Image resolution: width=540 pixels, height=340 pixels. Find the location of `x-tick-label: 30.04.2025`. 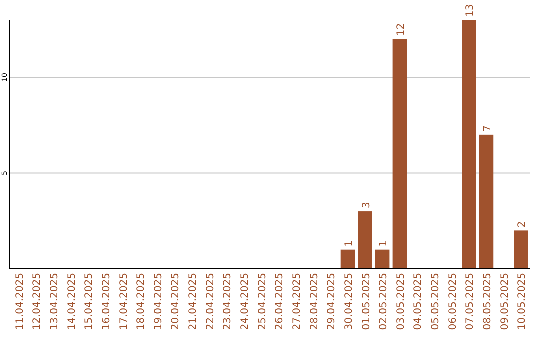

x-tick-label: 30.04.2025 is located at coordinates (349, 301).